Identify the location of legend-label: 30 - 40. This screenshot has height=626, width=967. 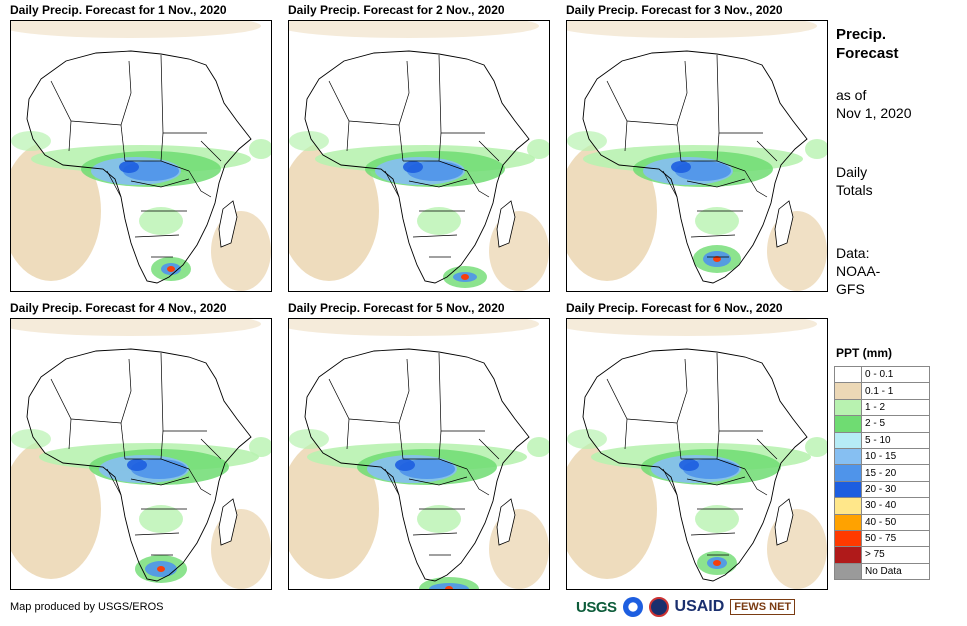
(881, 506).